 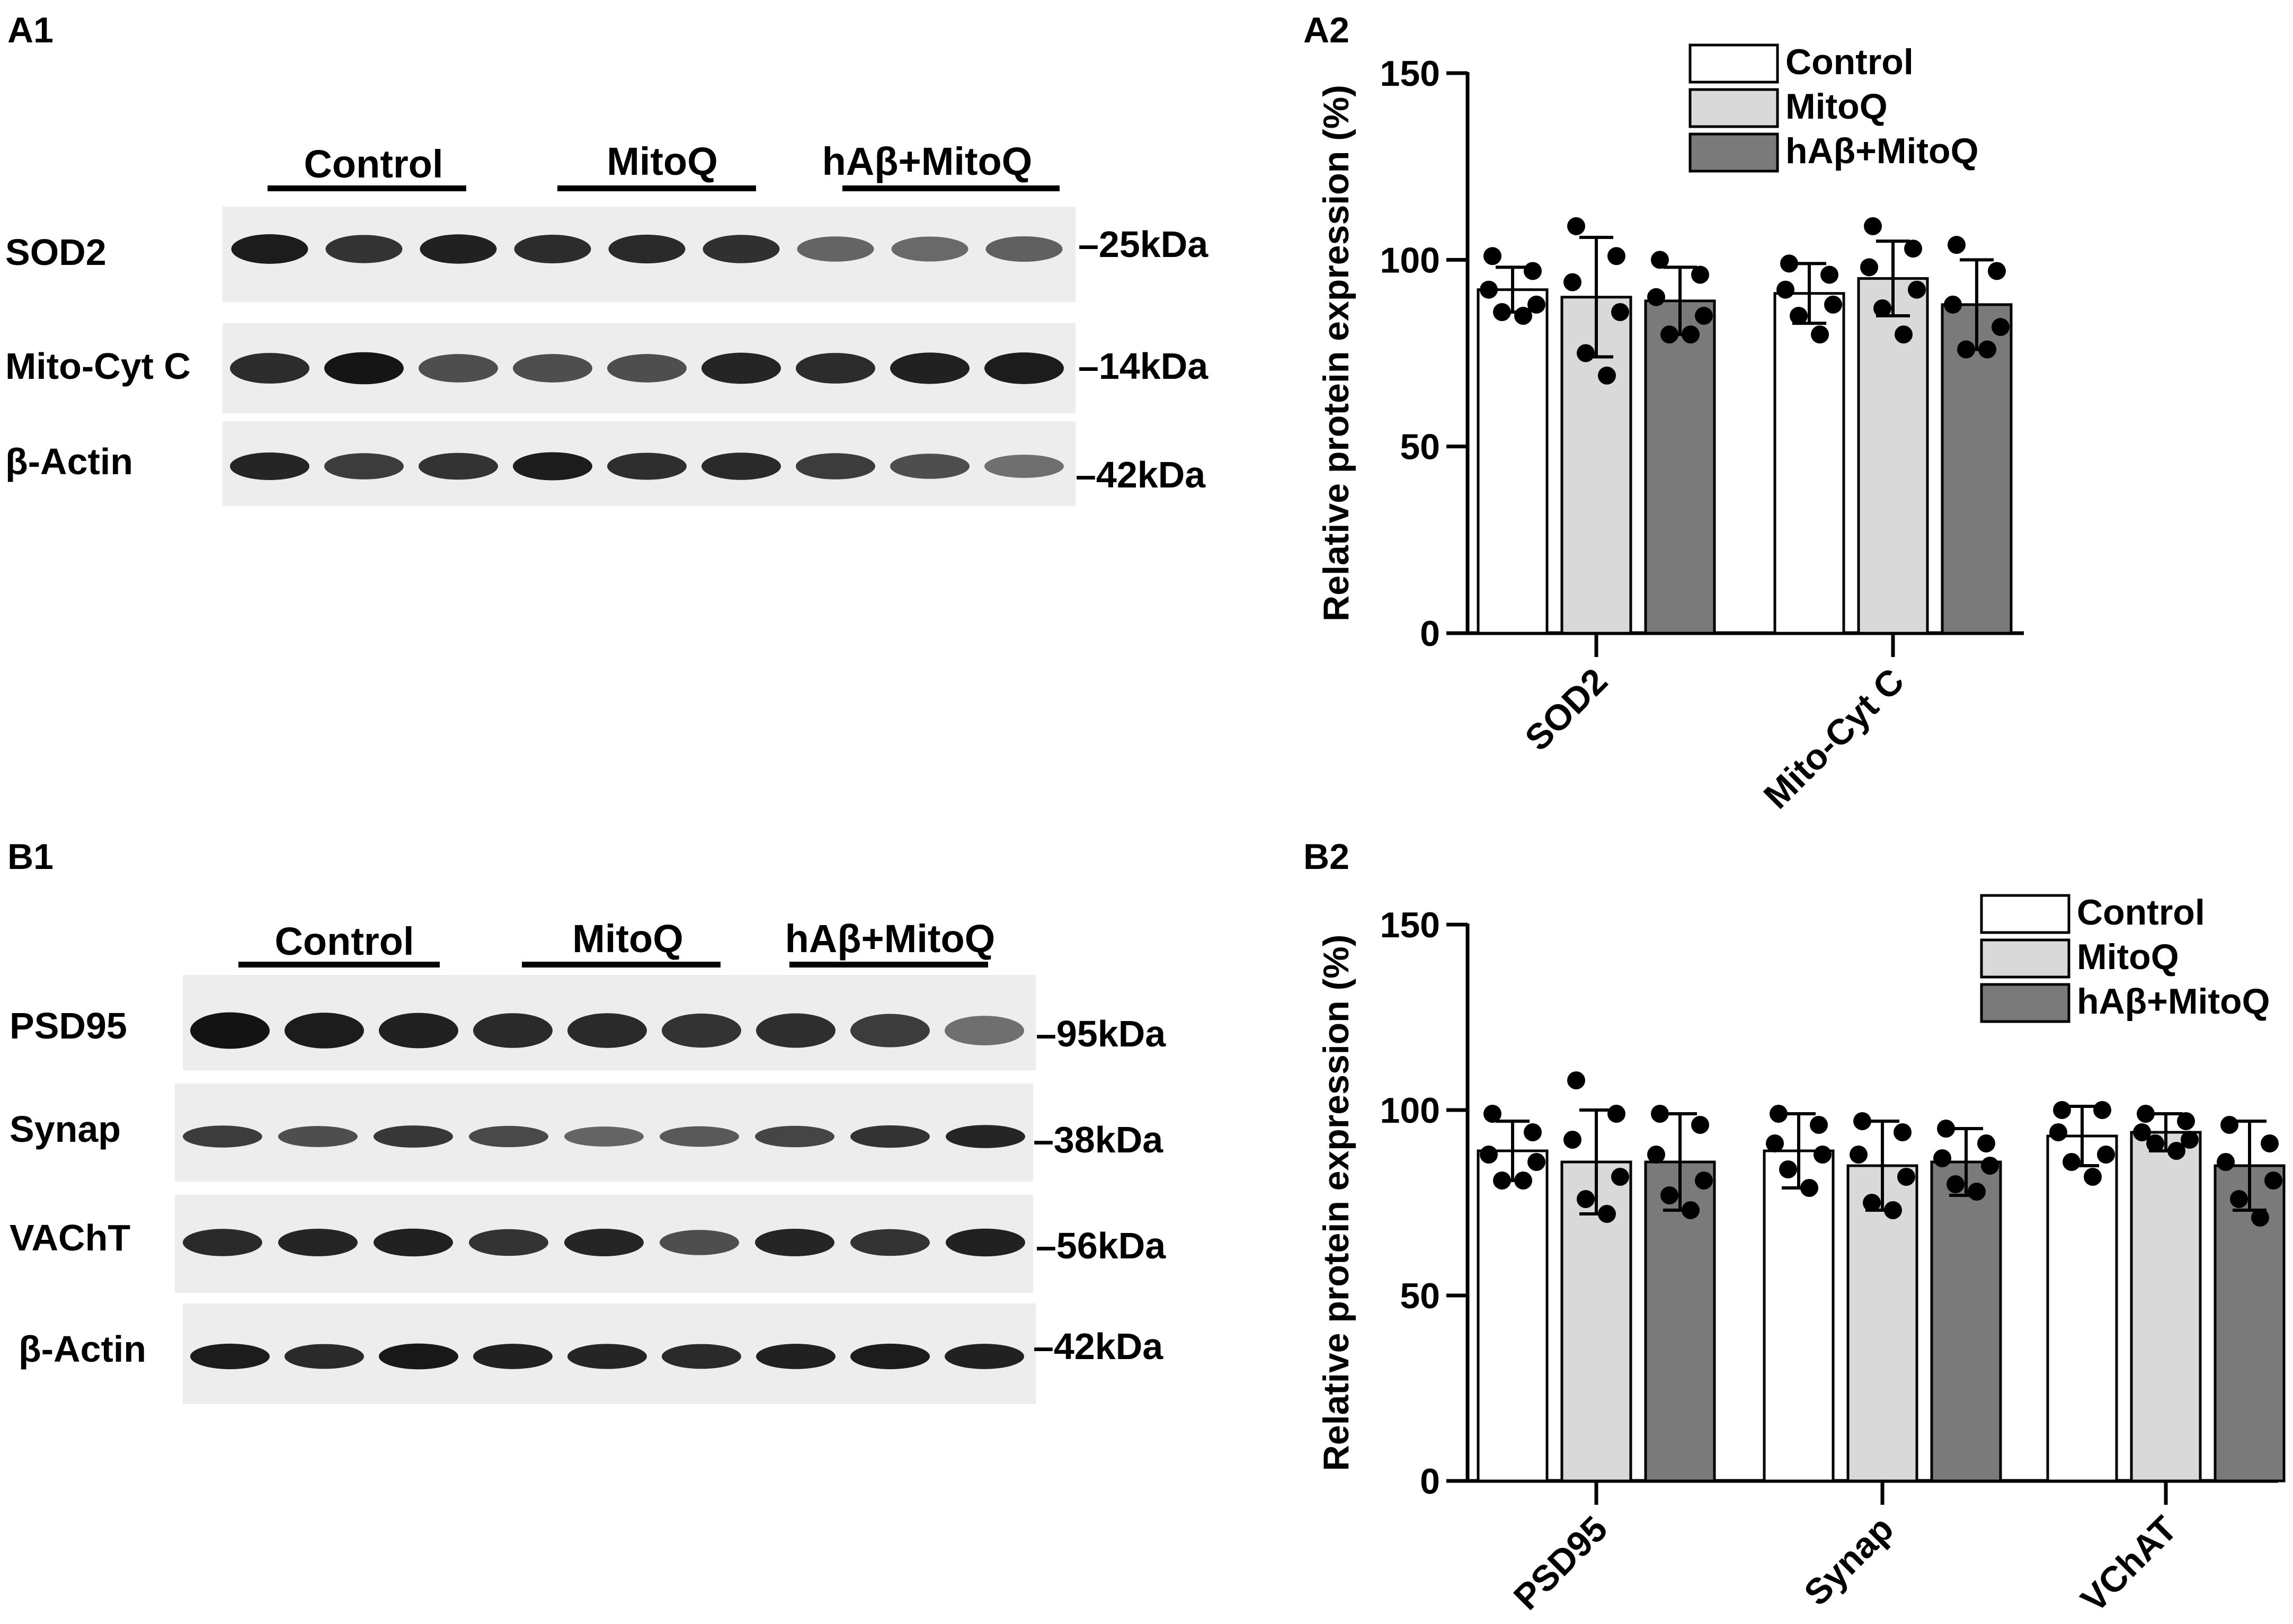 What do you see at coordinates (1101, 1246) in the screenshot?
I see `blot-size-marker: –56kDa` at bounding box center [1101, 1246].